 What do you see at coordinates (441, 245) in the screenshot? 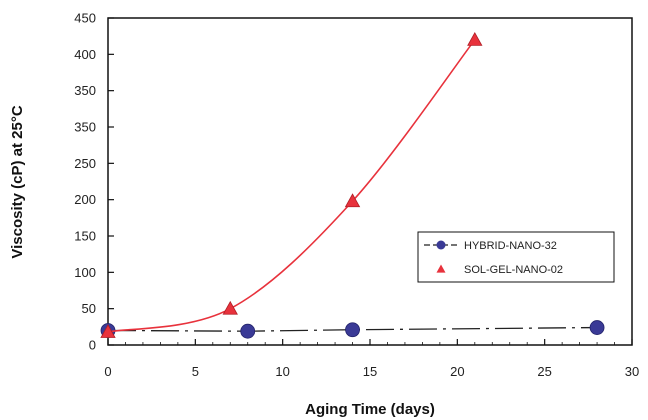
I see `legend-marker-hybrid` at bounding box center [441, 245].